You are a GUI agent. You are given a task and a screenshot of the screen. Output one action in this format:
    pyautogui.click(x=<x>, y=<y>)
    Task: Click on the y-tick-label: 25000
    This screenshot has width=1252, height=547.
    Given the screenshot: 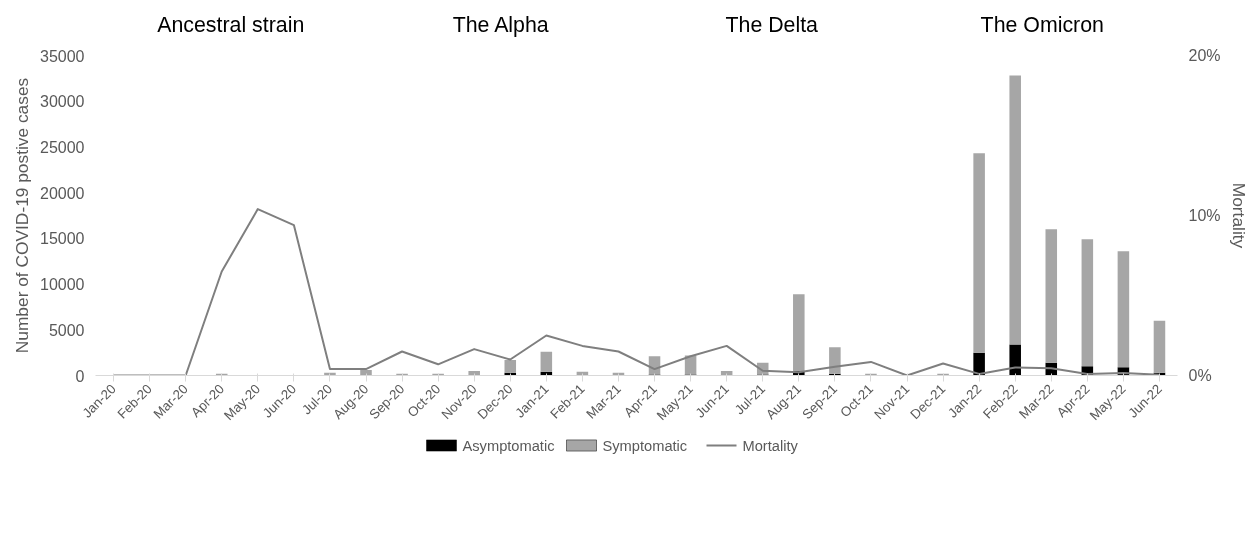 What is the action you would take?
    pyautogui.click(x=62, y=147)
    